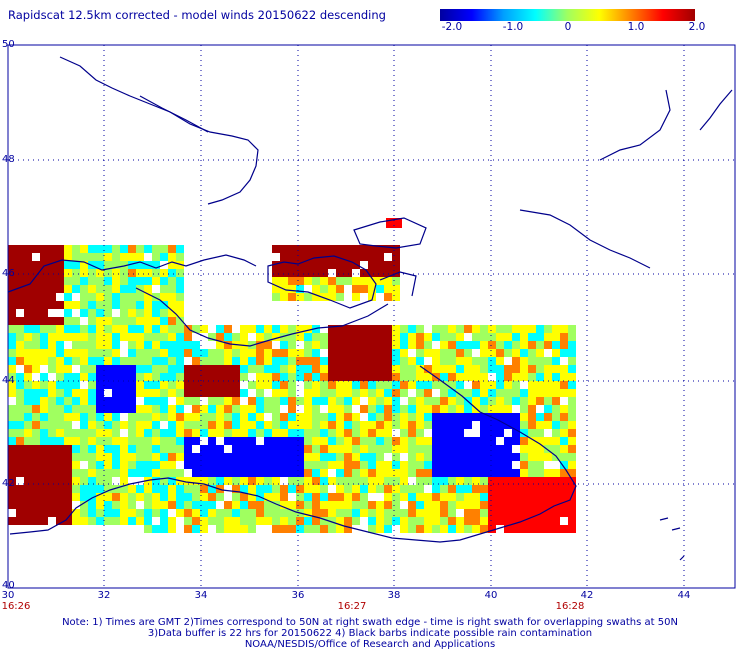 The image size is (740, 650). Describe the element at coordinates (104, 595) in the screenshot. I see `longitude-label: 32` at that location.